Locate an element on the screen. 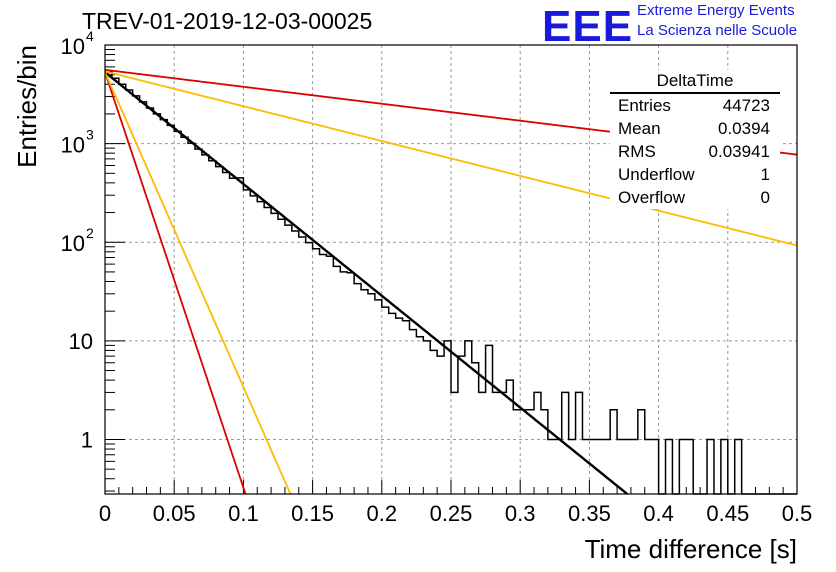 The width and height of the screenshot is (836, 572). stats-row-underflow: Underflow 1 is located at coordinates (695, 174).